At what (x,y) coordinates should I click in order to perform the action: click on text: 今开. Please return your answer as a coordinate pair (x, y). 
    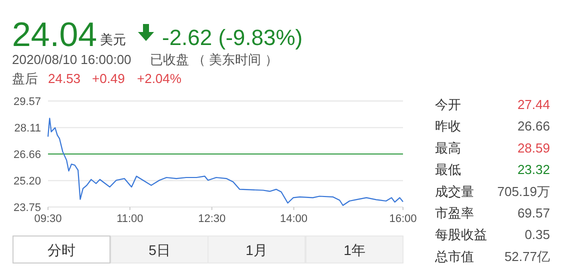
    Looking at the image, I should click on (448, 104).